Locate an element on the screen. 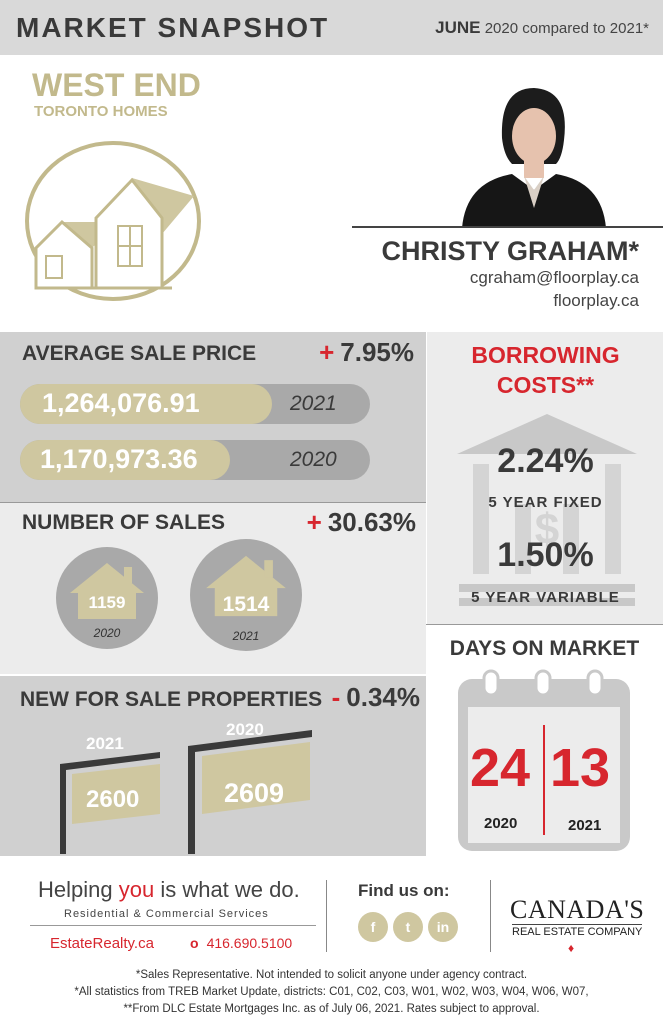 The image size is (663, 1024). tagline-you: you is located at coordinates (136, 889).